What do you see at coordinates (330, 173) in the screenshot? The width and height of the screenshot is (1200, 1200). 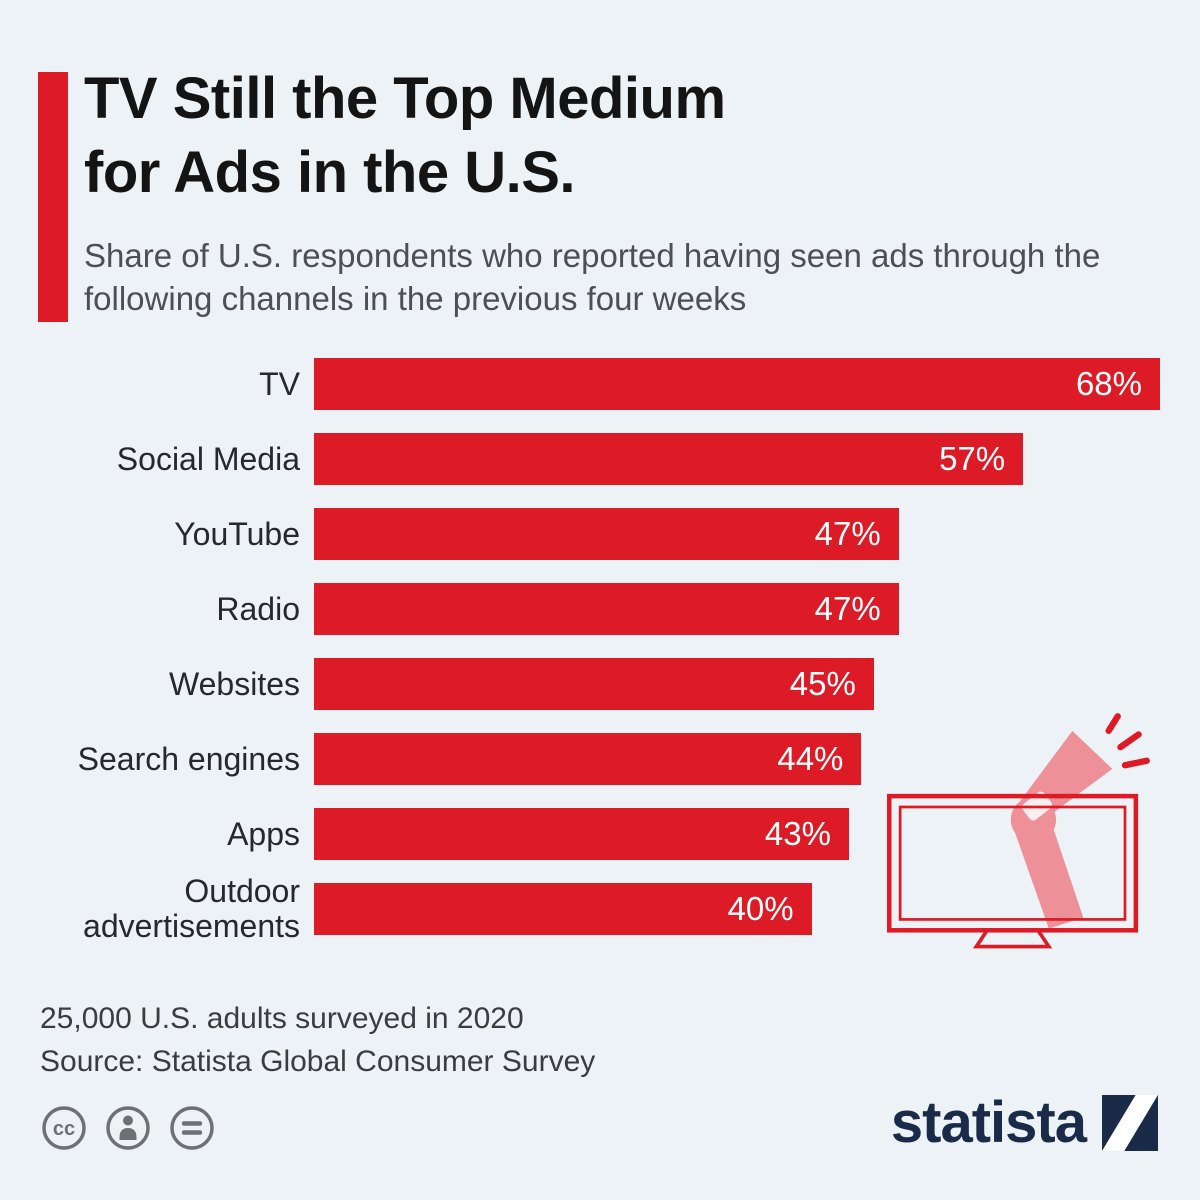 I see `title-line-2: for Ads in the U.S.` at bounding box center [330, 173].